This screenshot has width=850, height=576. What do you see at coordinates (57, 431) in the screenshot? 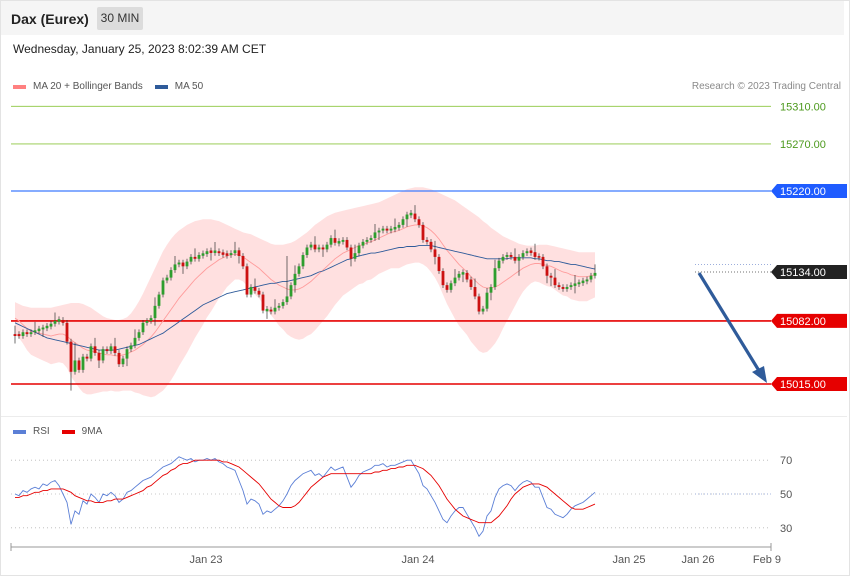
I see `rsi-legend: RSI 9MA` at bounding box center [57, 431].